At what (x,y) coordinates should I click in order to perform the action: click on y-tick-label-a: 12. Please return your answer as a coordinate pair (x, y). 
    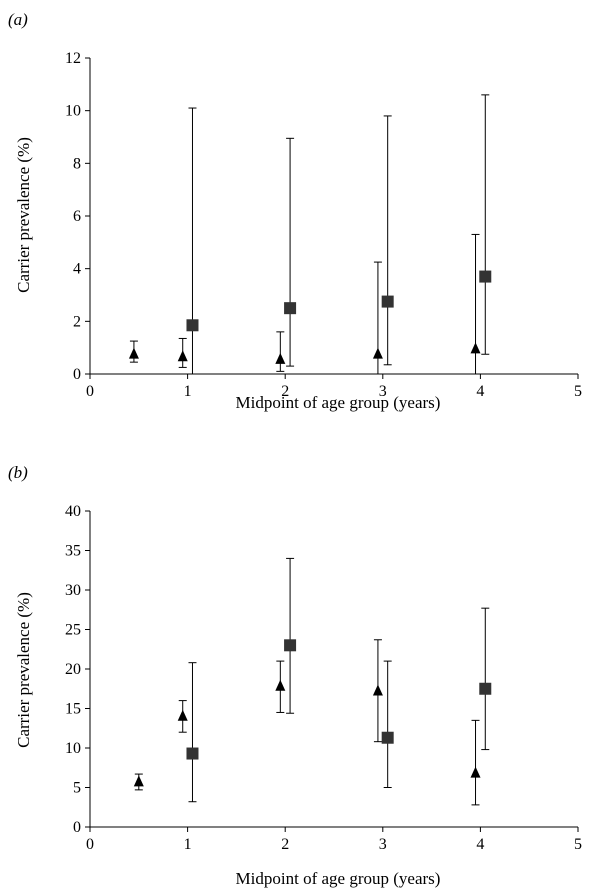
    Looking at the image, I should click on (73, 58).